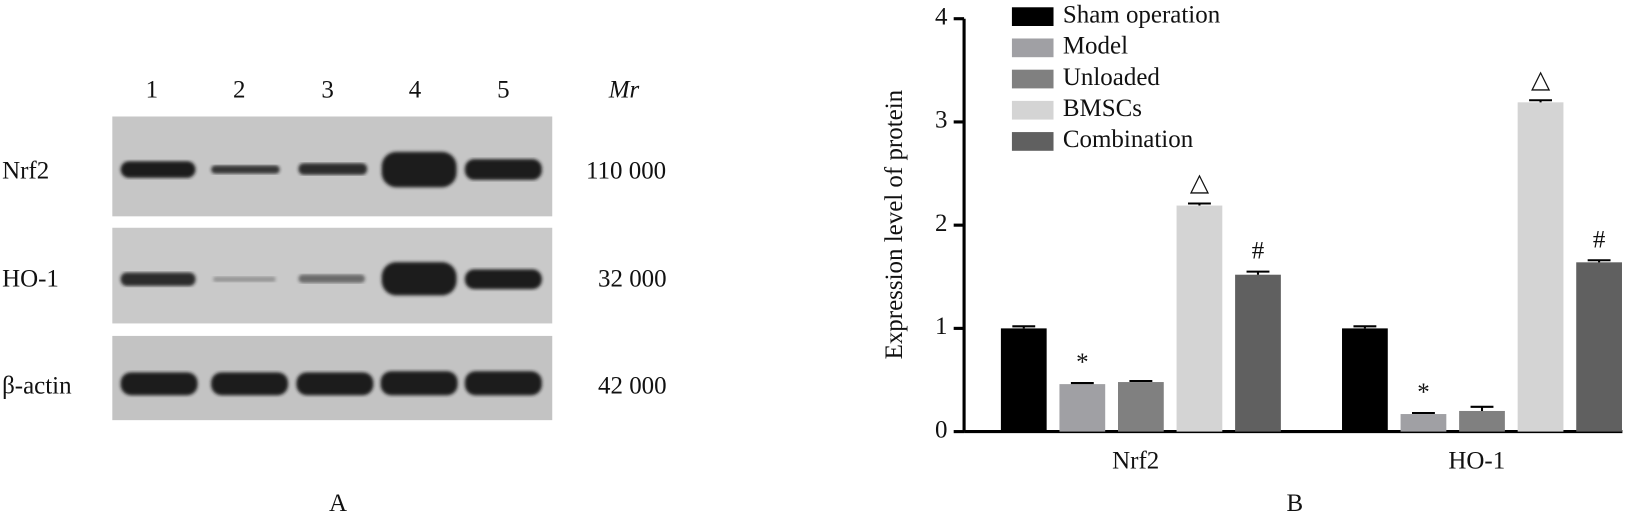  Describe the element at coordinates (30, 279) in the screenshot. I see `row-label: HO-1` at that location.